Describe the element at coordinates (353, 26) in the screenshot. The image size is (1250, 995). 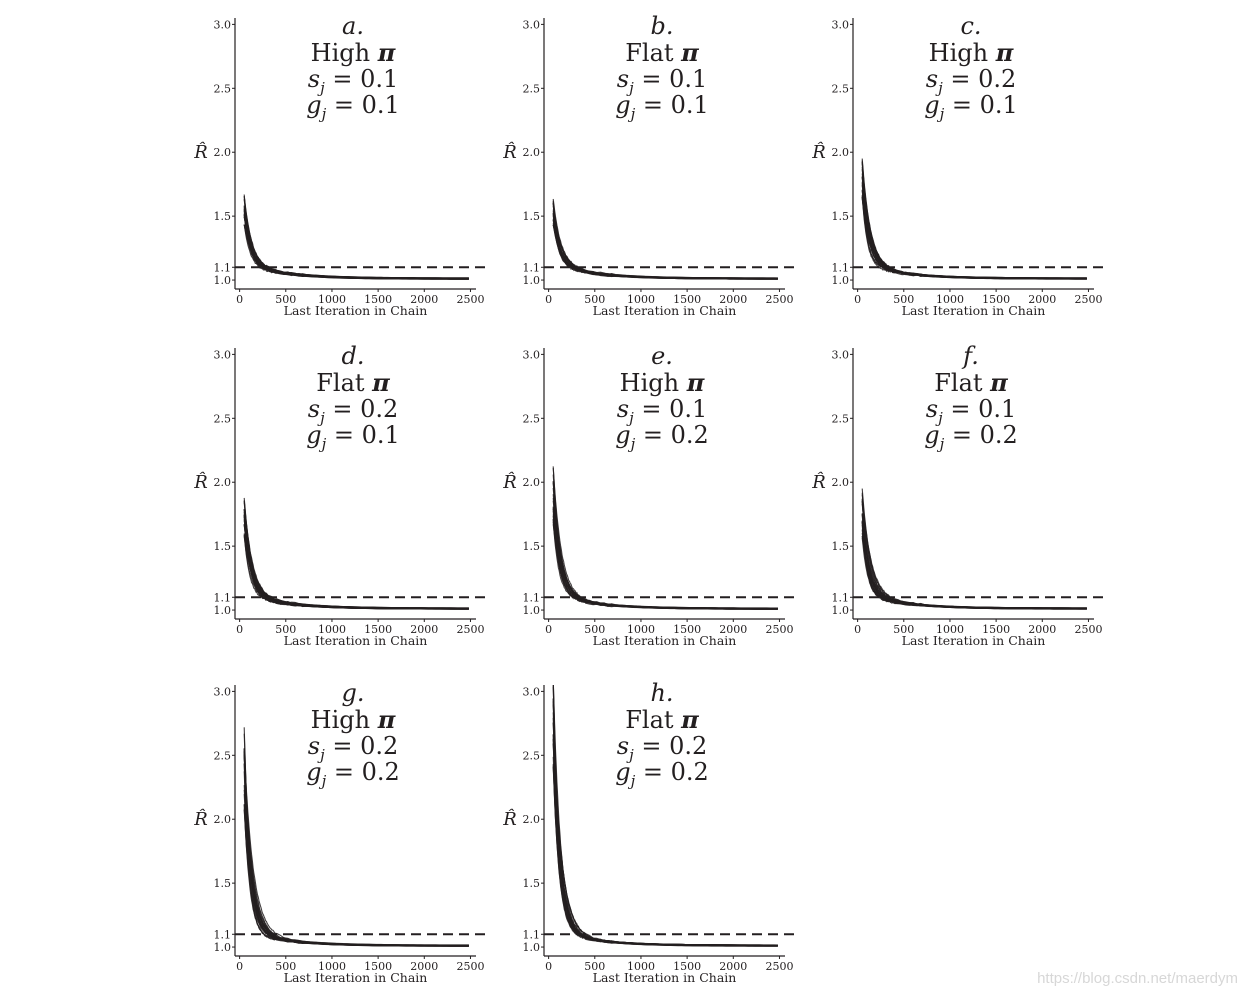
I see `panel-letter: a.` at that location.